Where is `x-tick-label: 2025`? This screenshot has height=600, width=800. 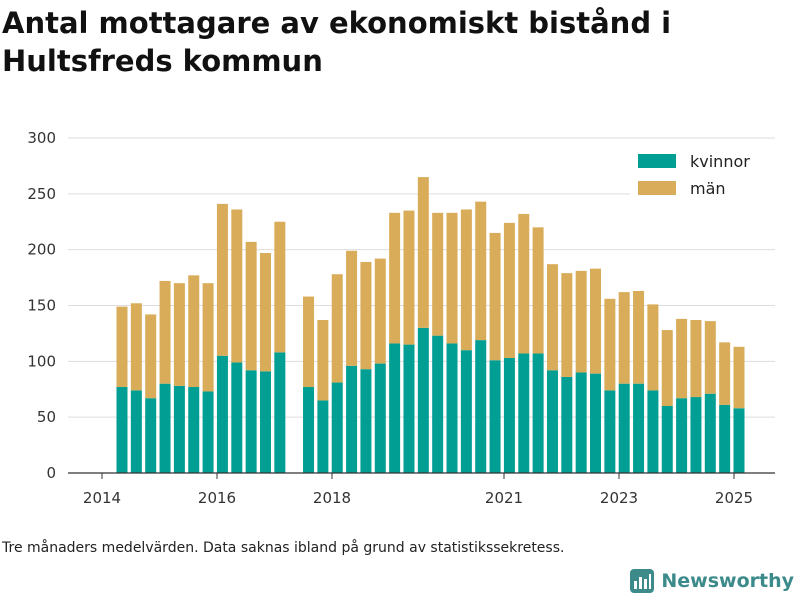 x-tick-label: 2025 is located at coordinates (734, 498).